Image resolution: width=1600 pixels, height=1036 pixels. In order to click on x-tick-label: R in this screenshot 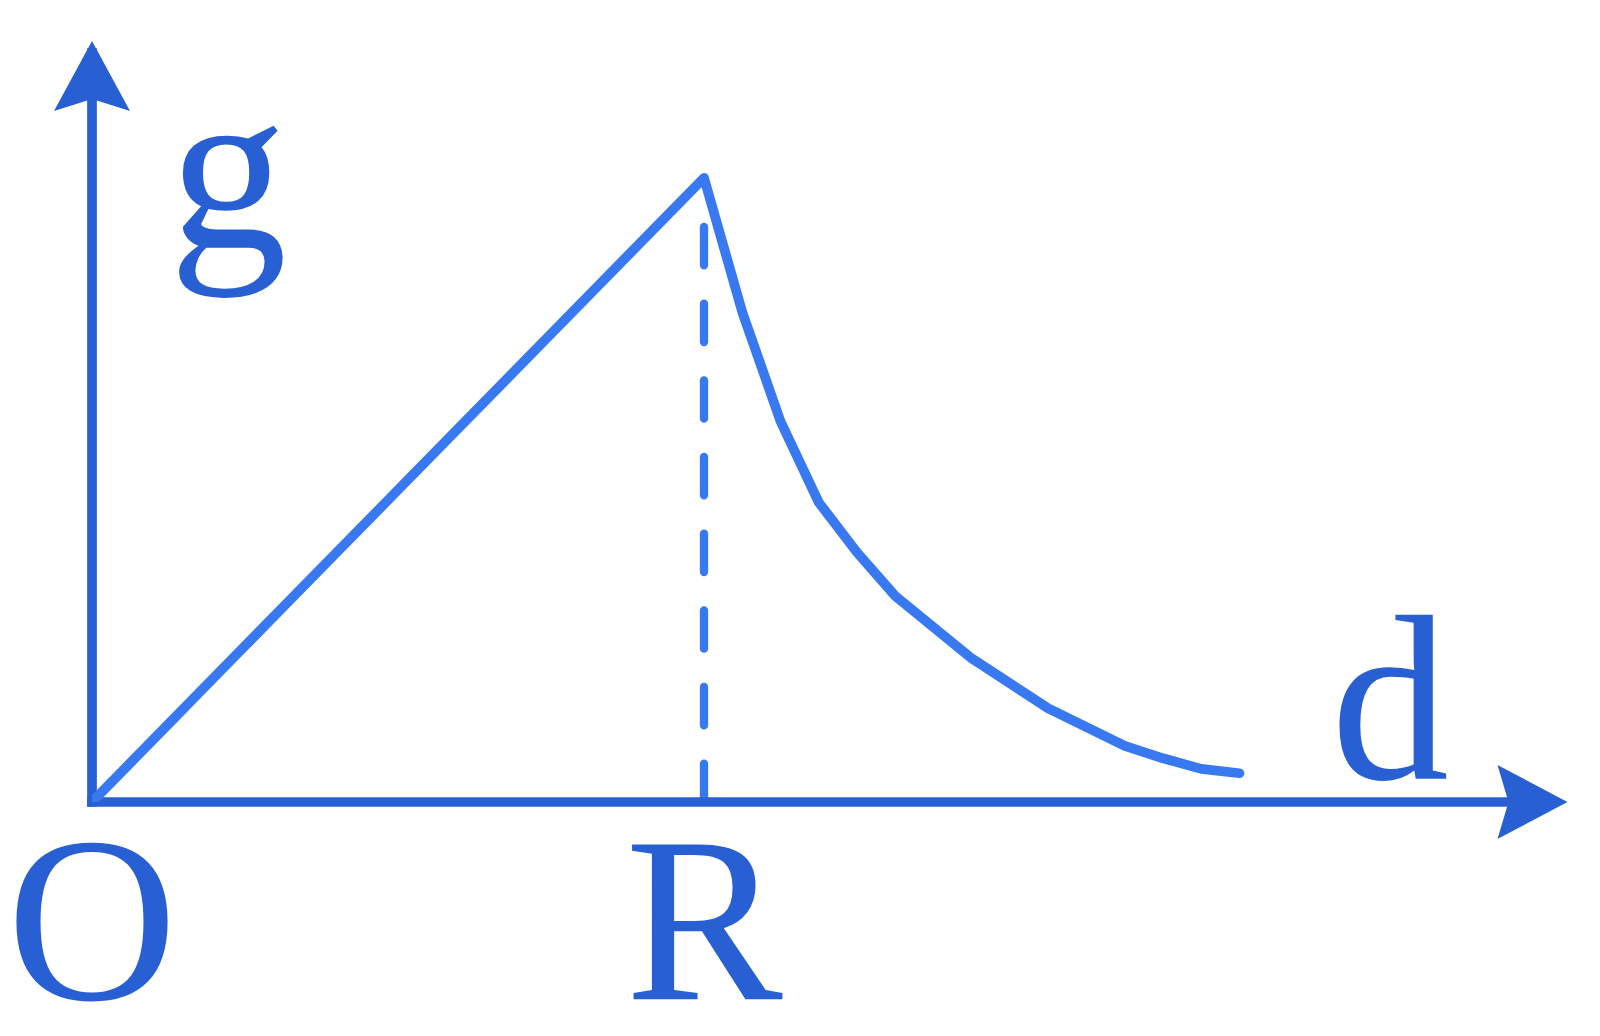, I will do `click(707, 922)`.